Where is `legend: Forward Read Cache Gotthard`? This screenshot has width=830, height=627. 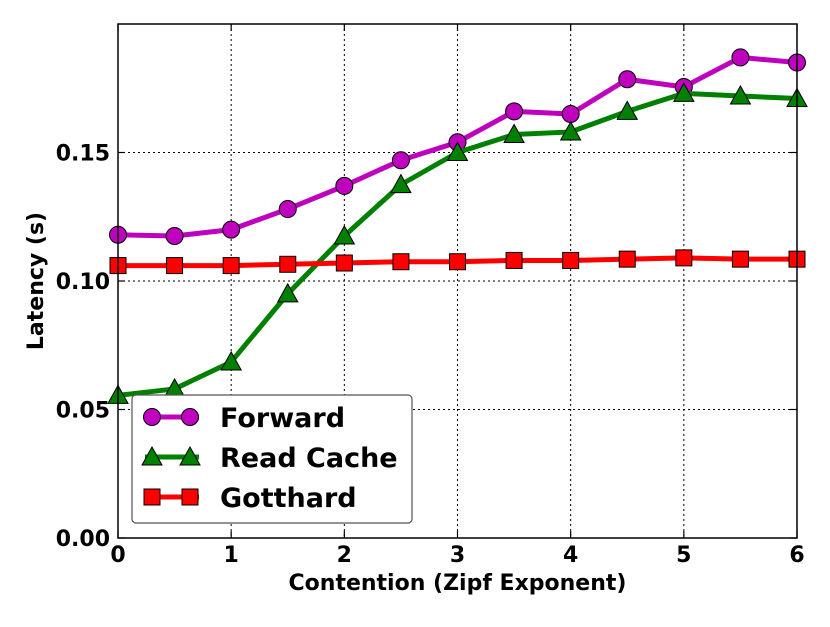
legend: Forward Read Cache Gotthard is located at coordinates (272, 459).